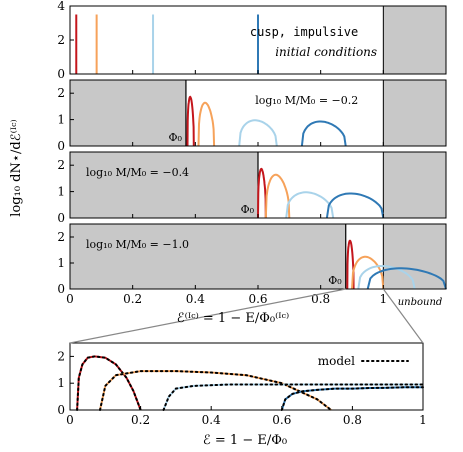 Image resolution: width=463 pixels, height=452 pixels. I want to click on panel-m02: Φ₀ 0 1 2 log₁₀ M/M₀ = −0.2, so click(252, 116).